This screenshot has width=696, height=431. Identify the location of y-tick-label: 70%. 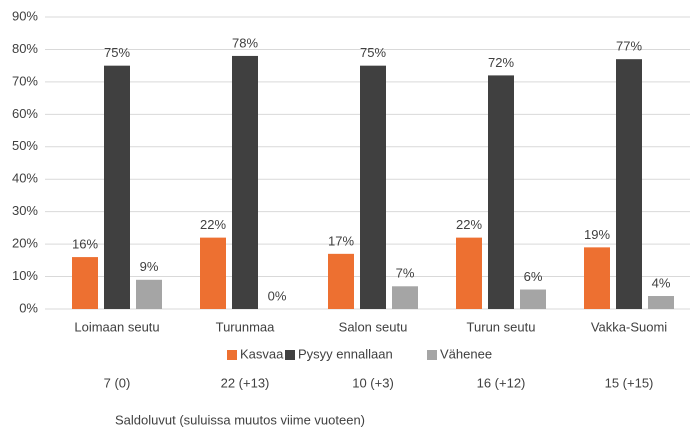
(25, 80).